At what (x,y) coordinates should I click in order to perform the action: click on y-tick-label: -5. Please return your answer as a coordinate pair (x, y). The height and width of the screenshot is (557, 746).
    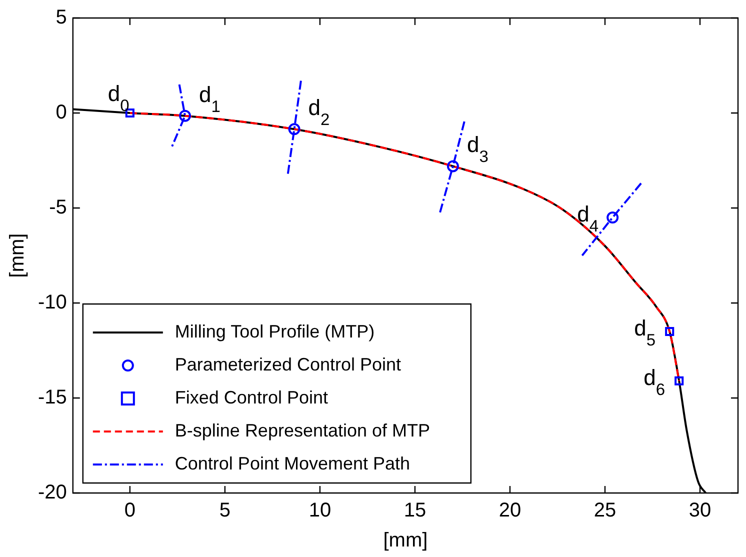
    Looking at the image, I should click on (58, 207).